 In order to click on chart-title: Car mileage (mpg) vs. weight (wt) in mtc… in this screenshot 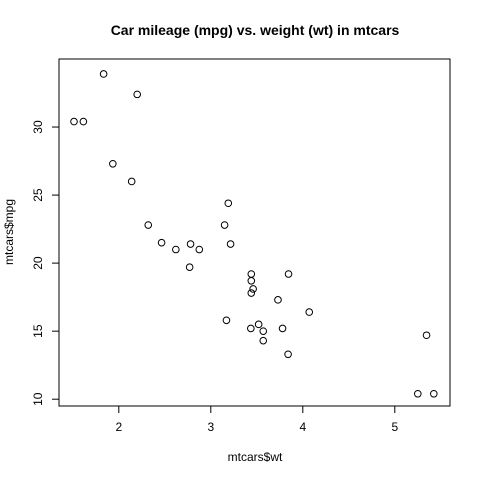, I will do `click(255, 30)`.